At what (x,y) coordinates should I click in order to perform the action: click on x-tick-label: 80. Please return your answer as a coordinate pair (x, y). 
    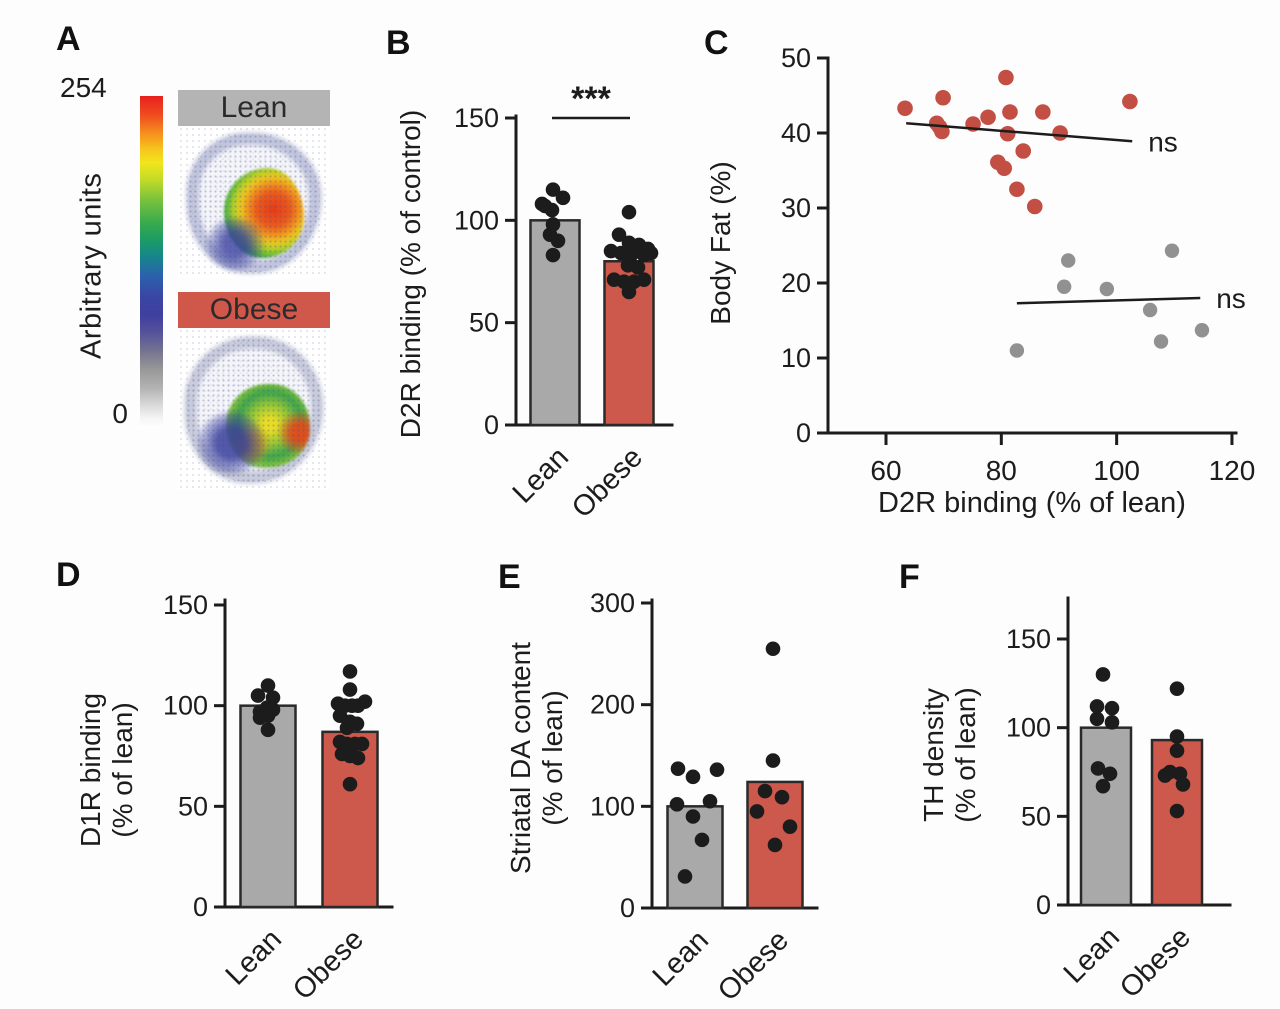
    Looking at the image, I should click on (1001, 470).